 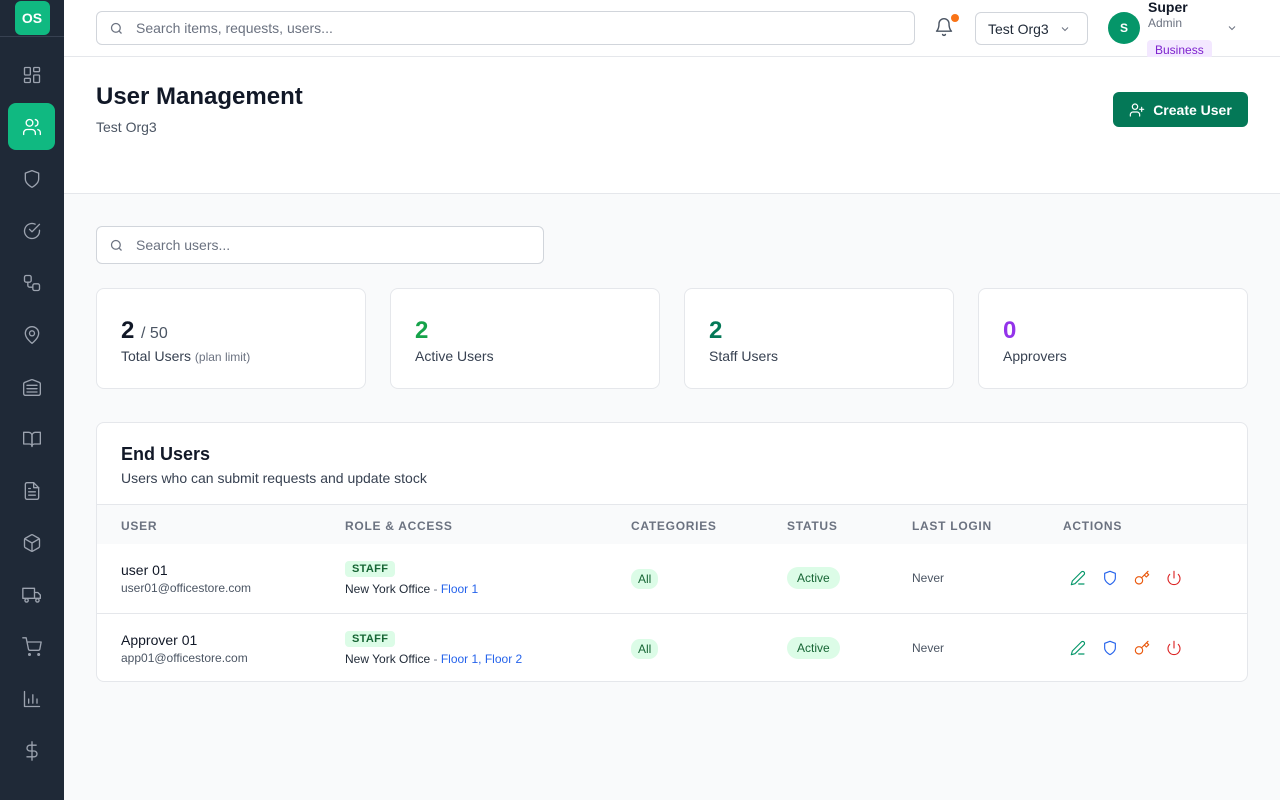 I want to click on stat-value: 2 / 50, so click(x=144, y=331).